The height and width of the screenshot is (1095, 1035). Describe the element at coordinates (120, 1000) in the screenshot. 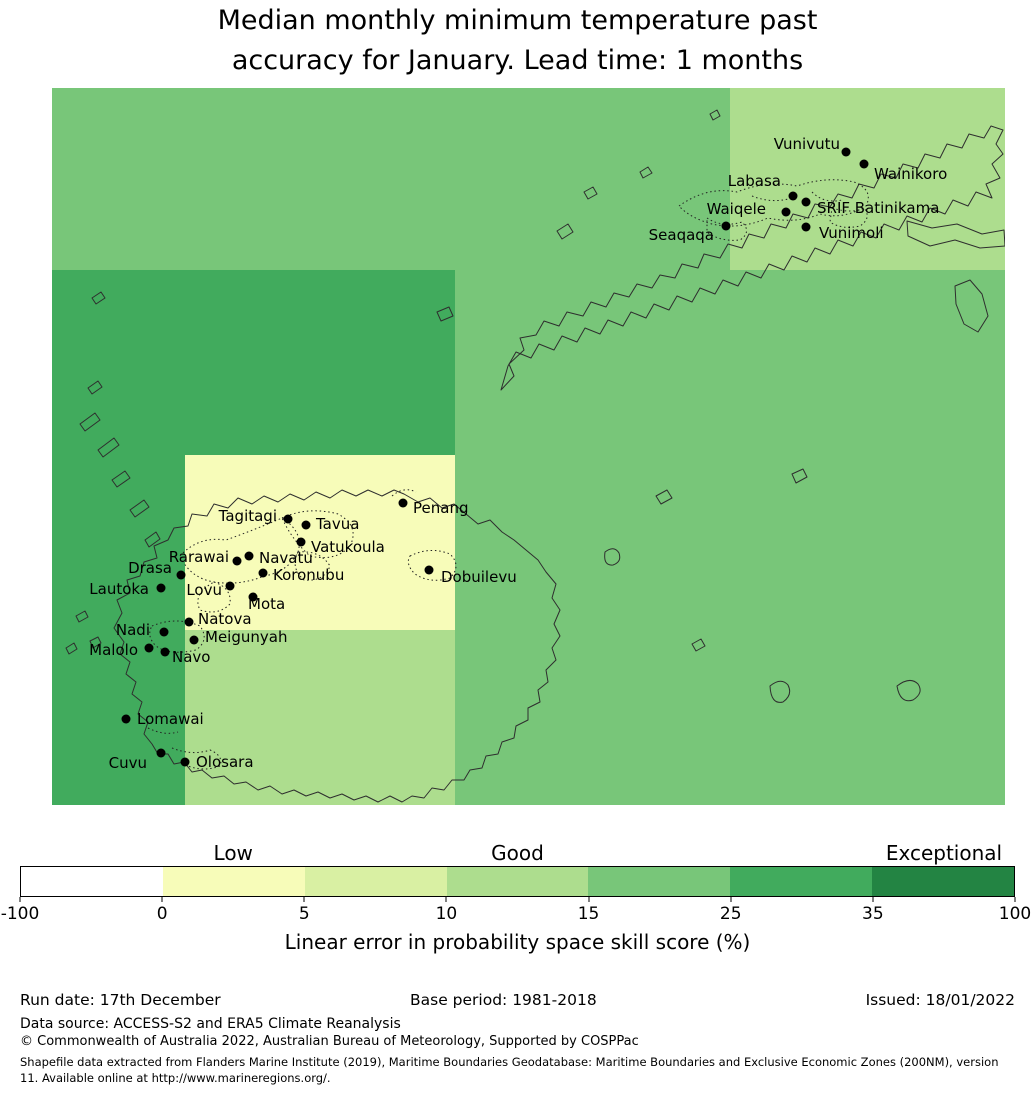

I see `run-date-text: Run date: 17th December` at that location.